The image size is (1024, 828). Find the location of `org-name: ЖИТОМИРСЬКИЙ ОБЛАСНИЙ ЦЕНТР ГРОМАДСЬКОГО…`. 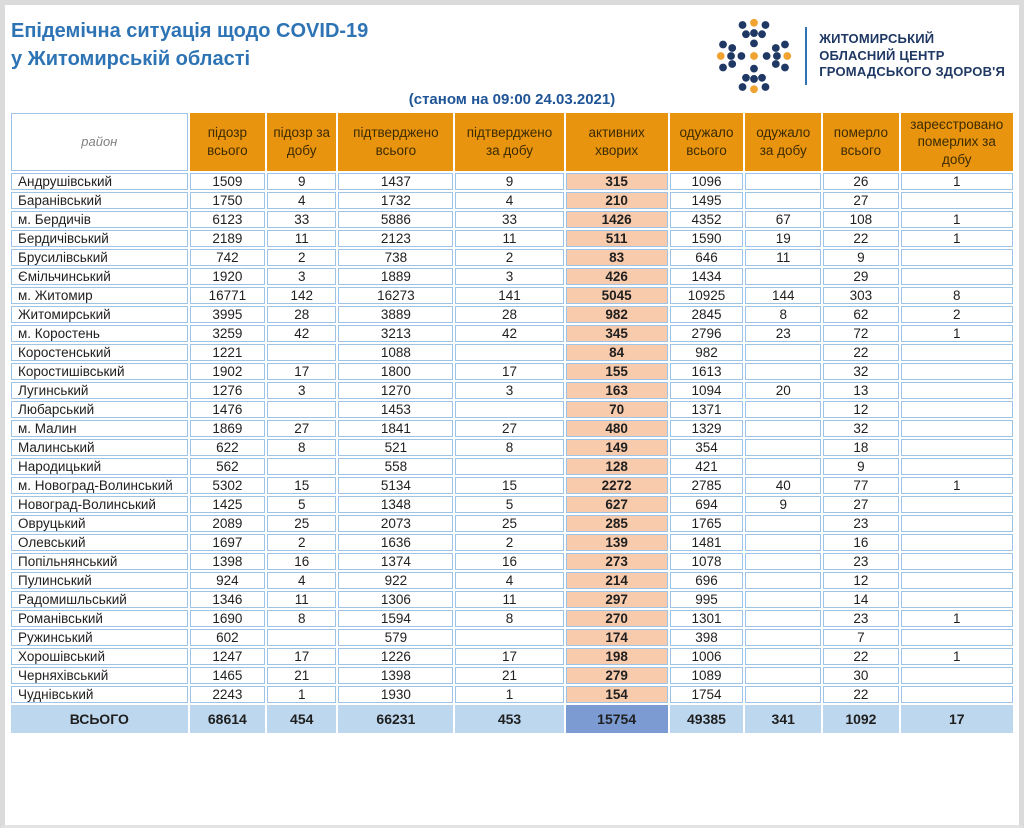

org-name: ЖИТОМИРСЬКИЙ ОБЛАСНИЙ ЦЕНТР ГРОМАДСЬКОГО… is located at coordinates (912, 56).